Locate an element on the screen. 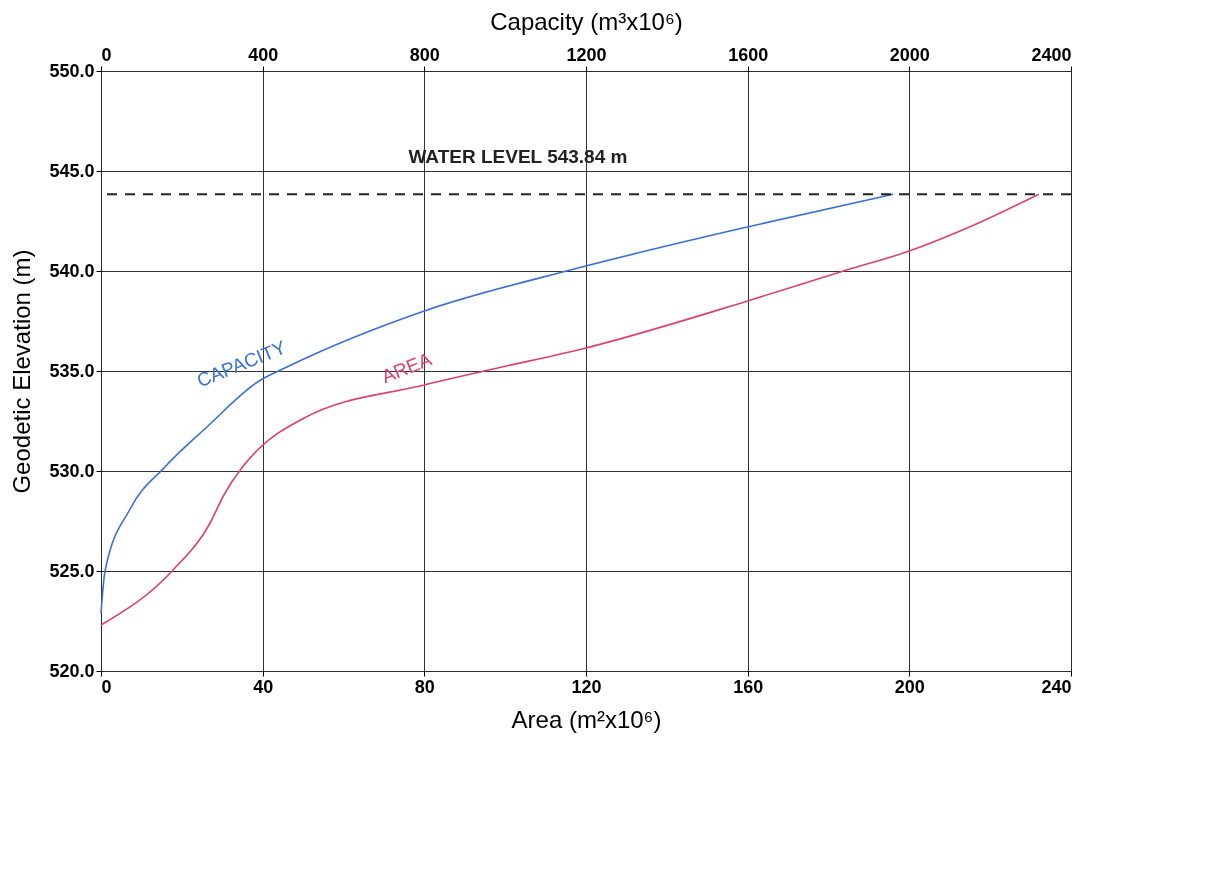  x2-axis-title: Capacity (m³x10⁶) is located at coordinates (586, 21).